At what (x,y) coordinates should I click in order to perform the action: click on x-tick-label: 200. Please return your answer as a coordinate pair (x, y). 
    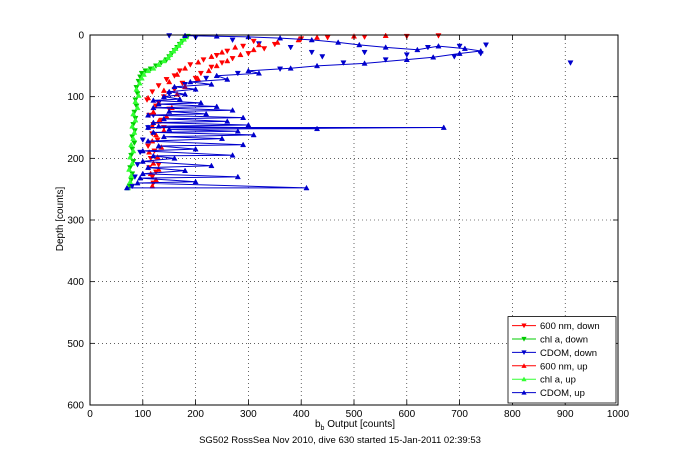
    Looking at the image, I should click on (195, 414).